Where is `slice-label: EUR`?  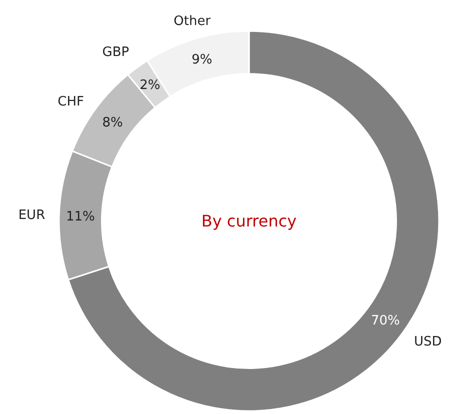 slice-label: EUR is located at coordinates (32, 216).